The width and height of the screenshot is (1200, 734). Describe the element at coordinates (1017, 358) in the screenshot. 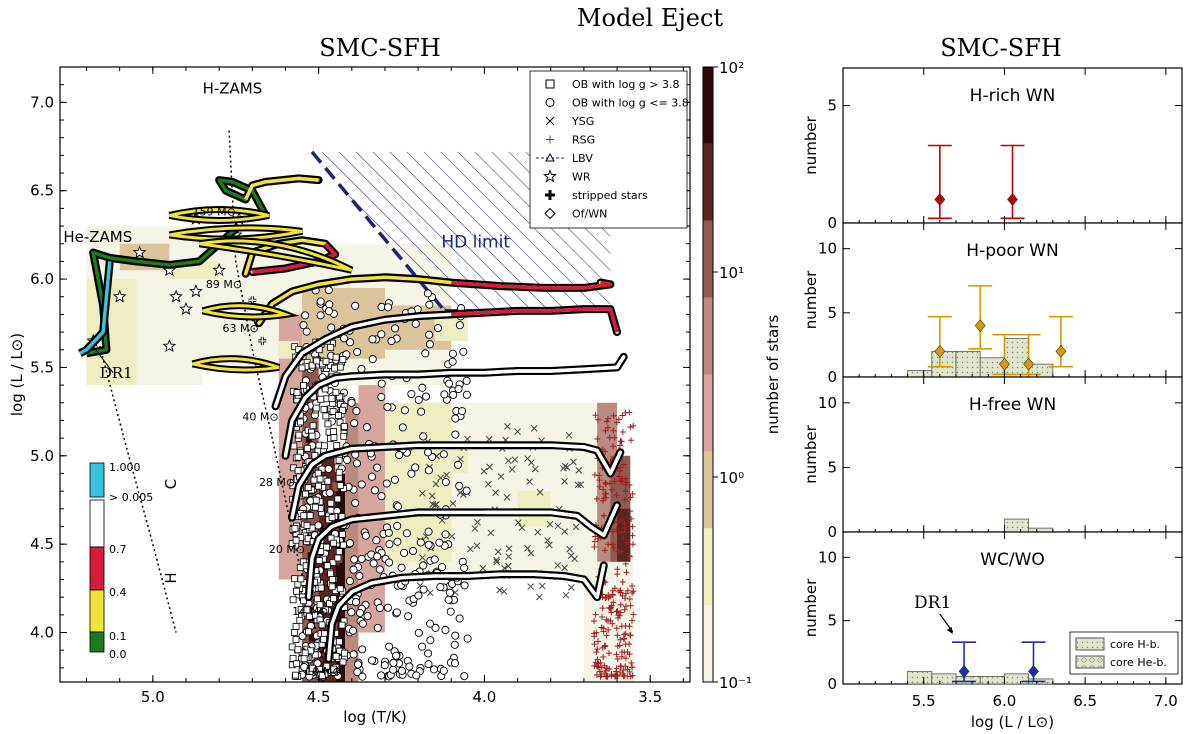

I see `histogram-bar-core-h` at that location.